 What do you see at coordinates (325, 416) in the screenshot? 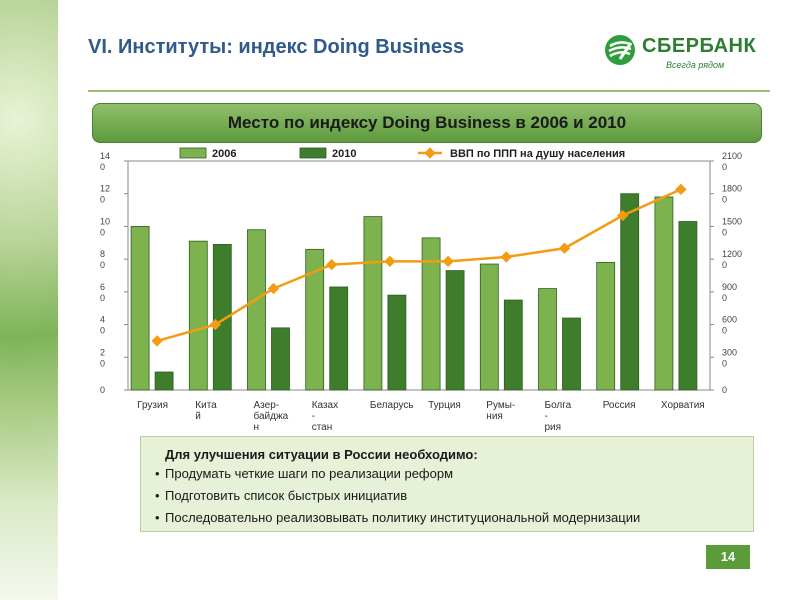
I see `category-label: Казах -стан` at bounding box center [325, 416].